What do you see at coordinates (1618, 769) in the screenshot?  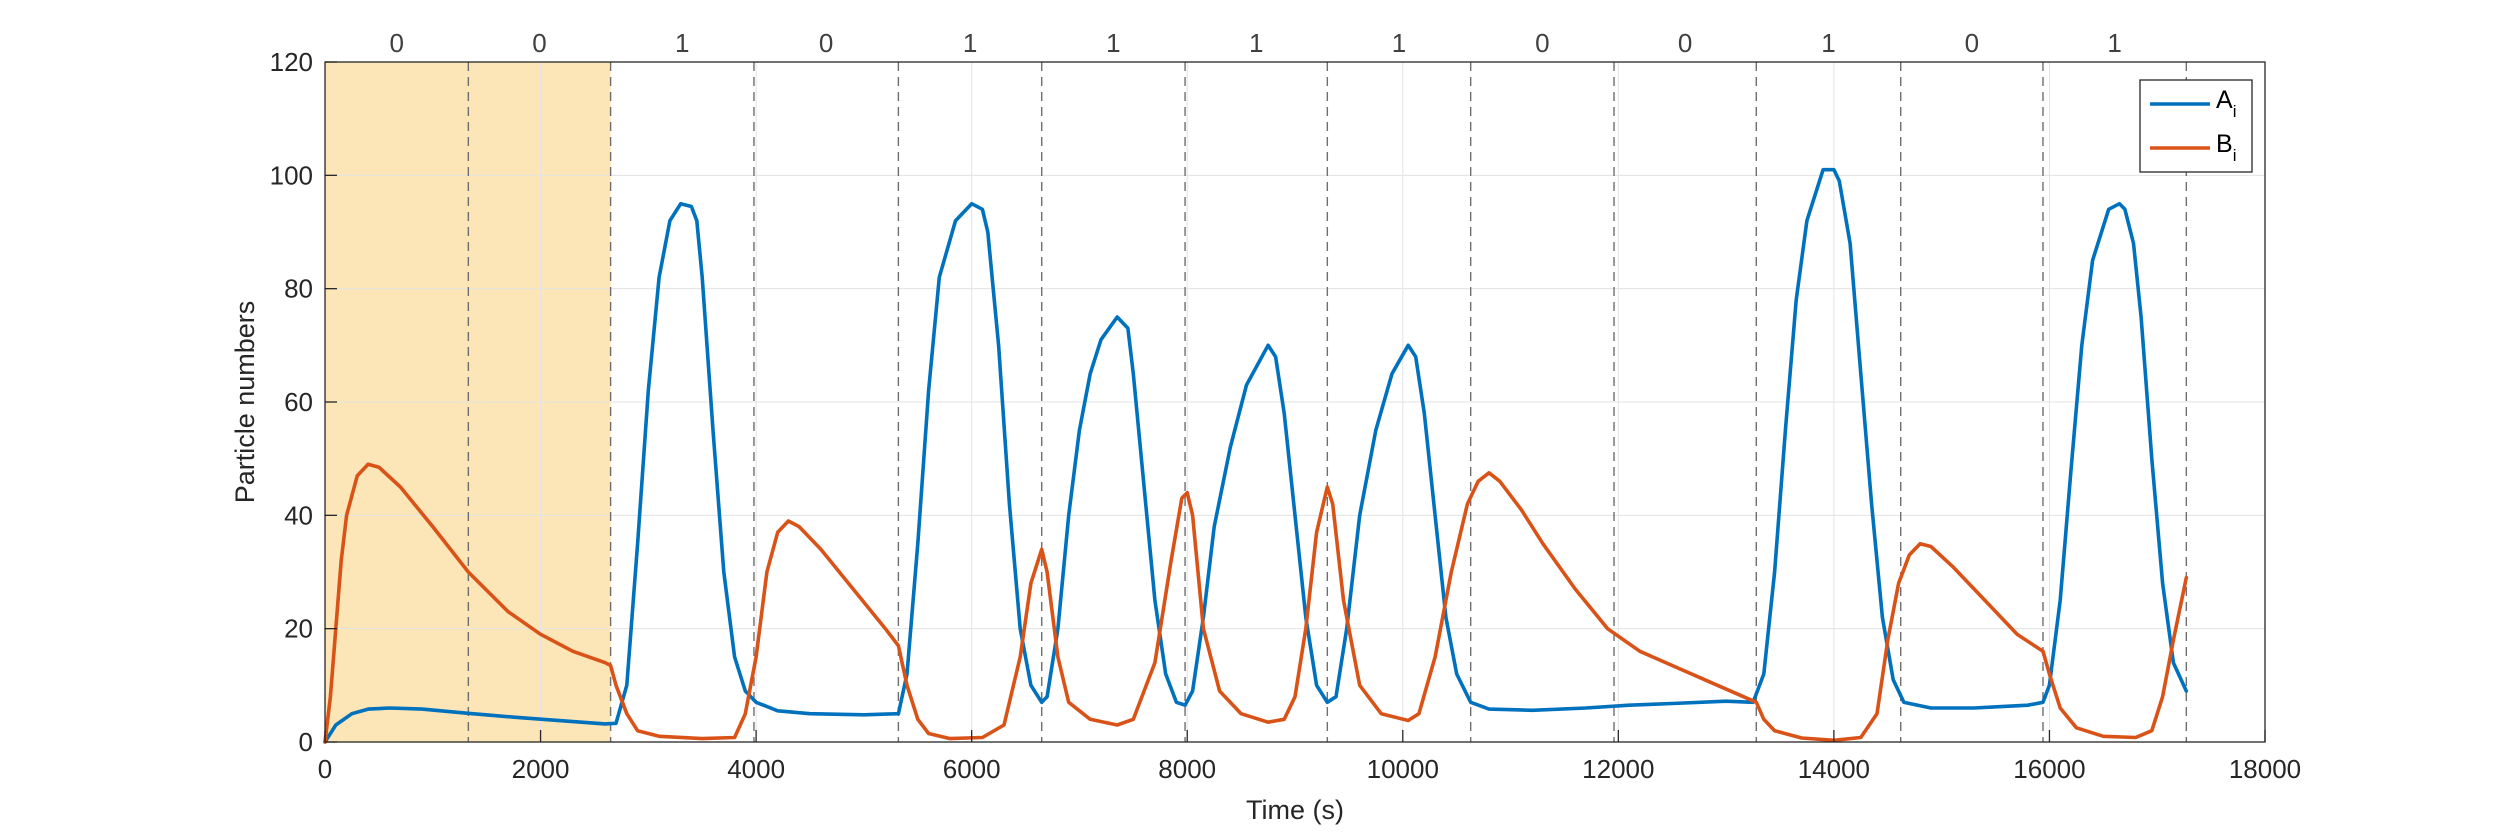 I see `x-tick-label: 12000` at bounding box center [1618, 769].